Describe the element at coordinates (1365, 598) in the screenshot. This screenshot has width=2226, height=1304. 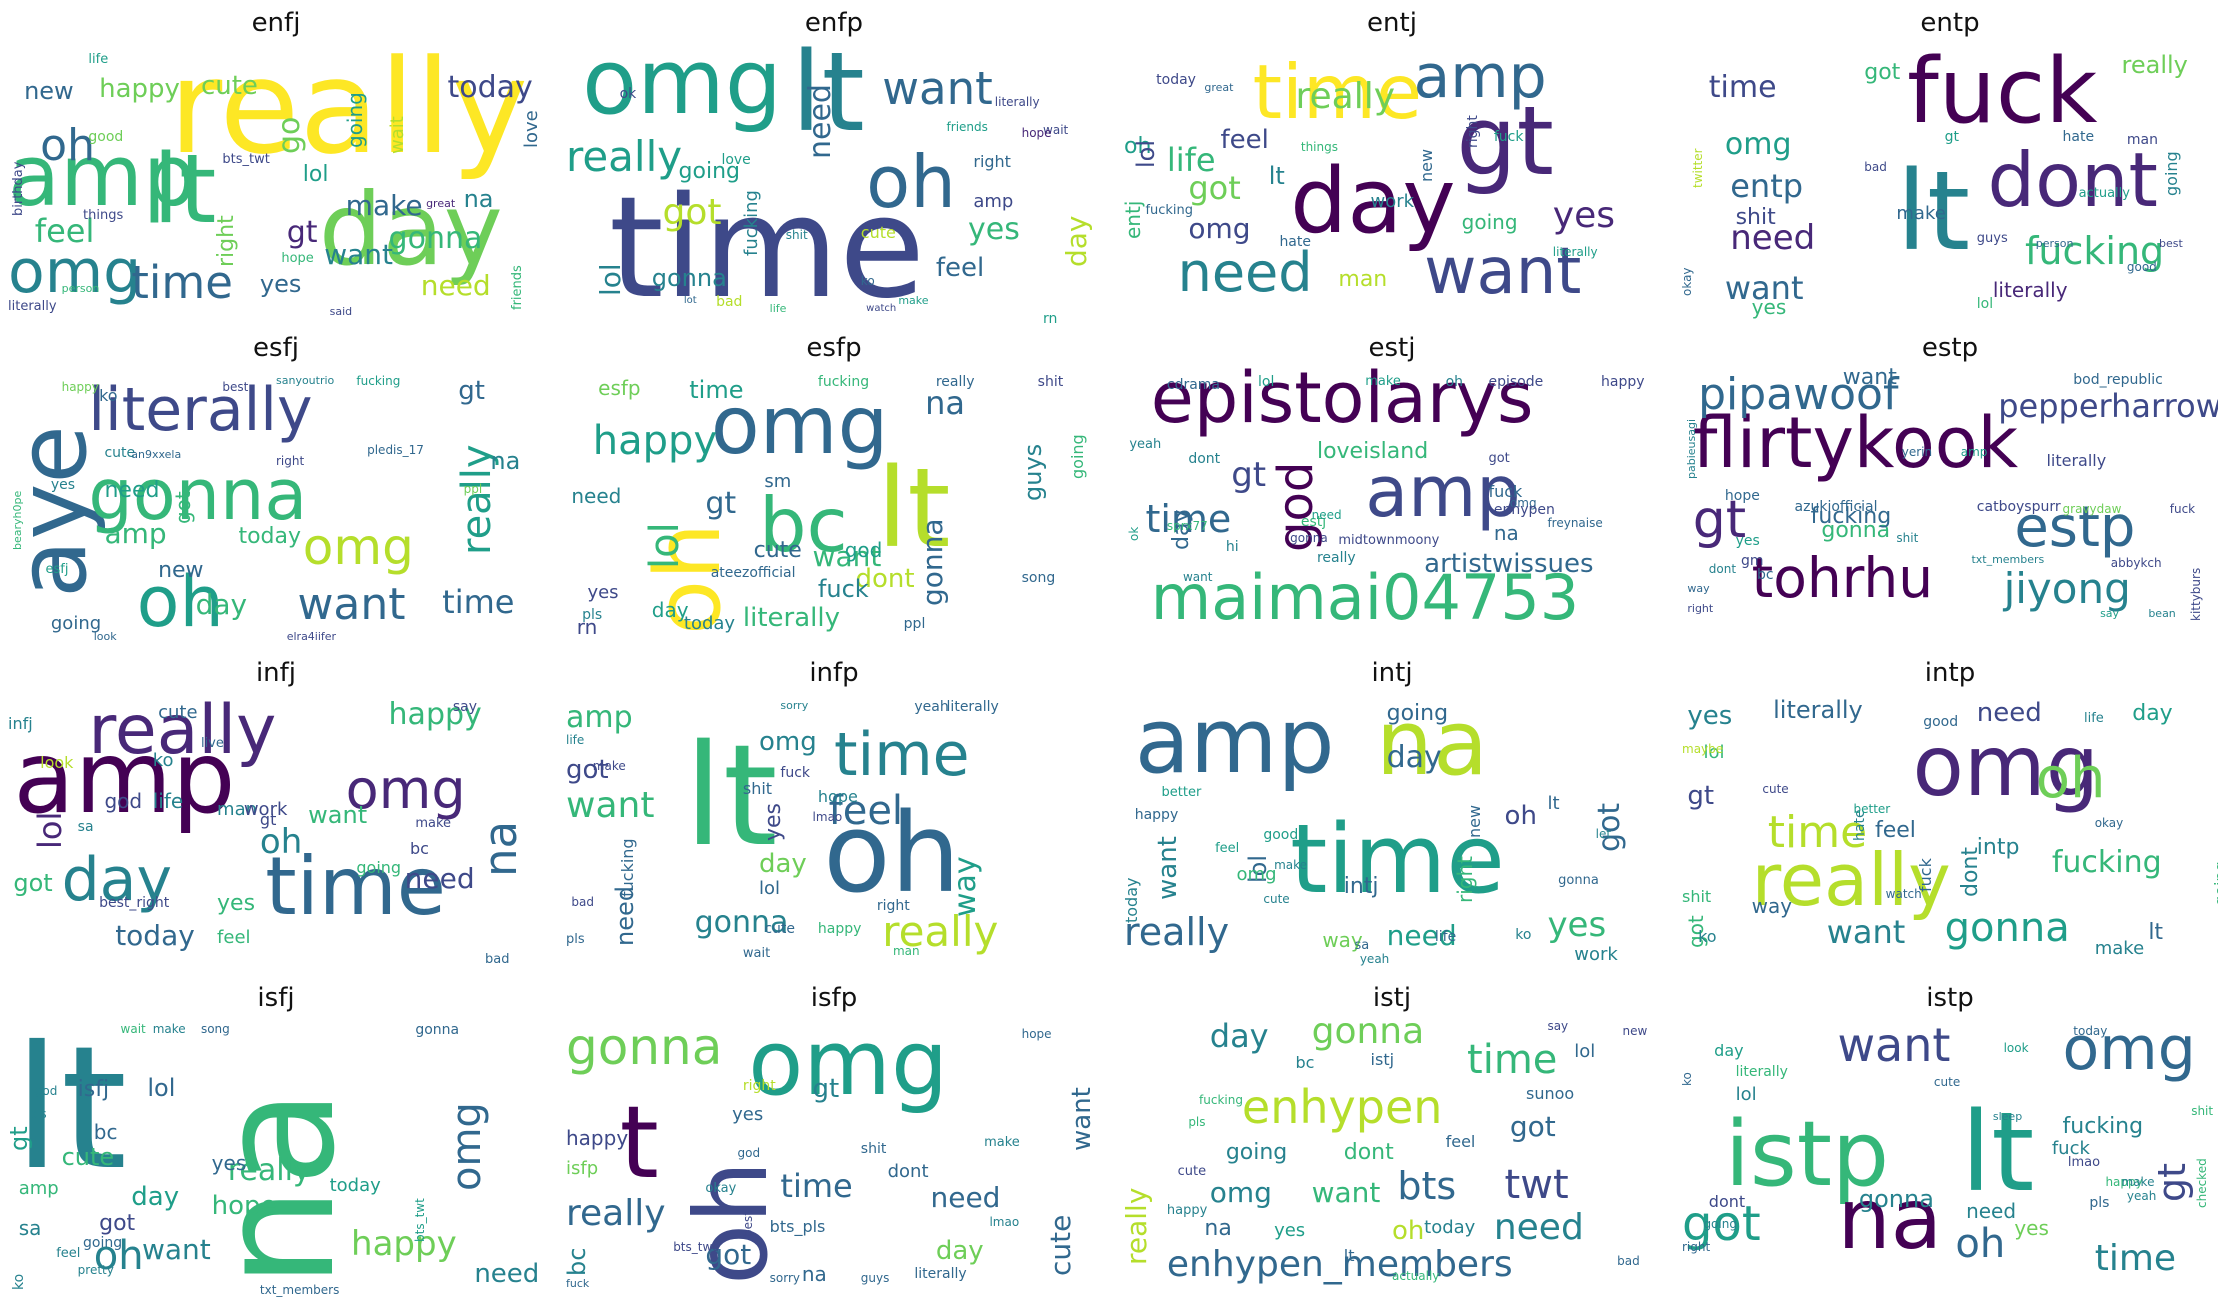
I see `cloud-word: maimai04753` at that location.